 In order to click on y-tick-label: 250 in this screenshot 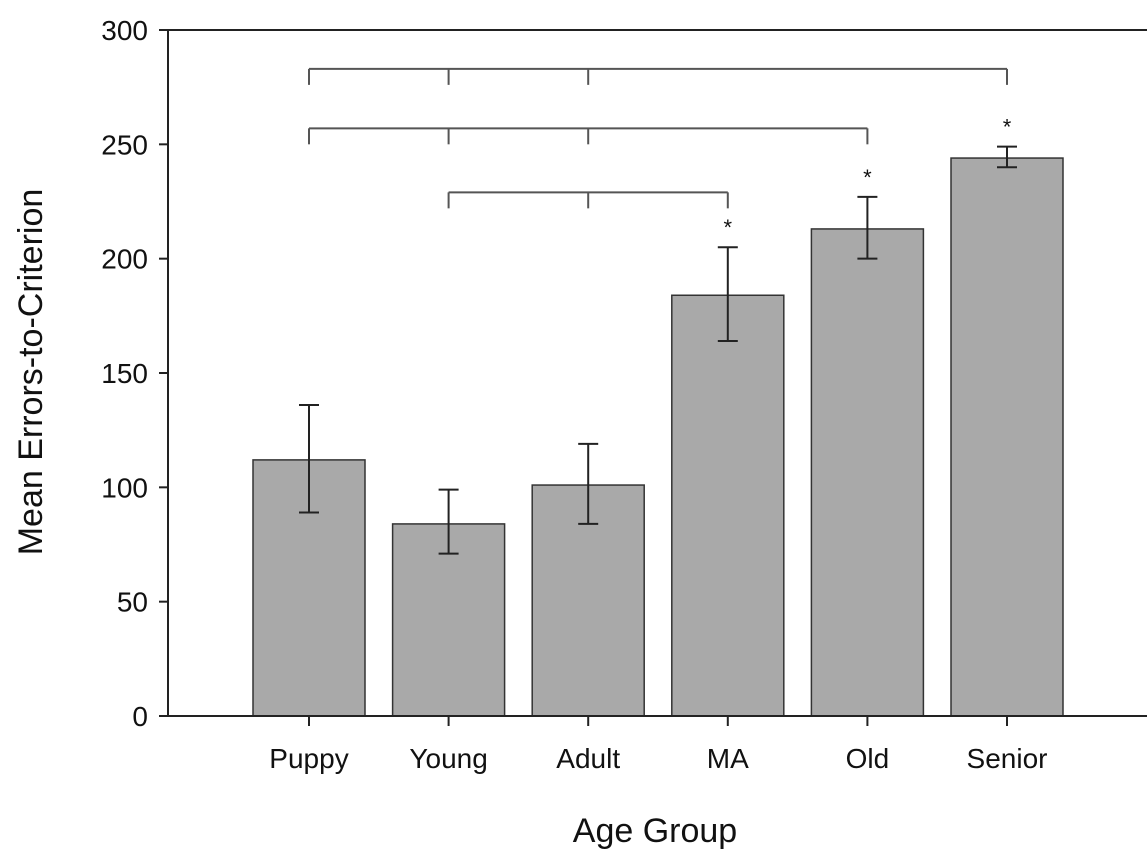, I will do `click(124, 144)`.